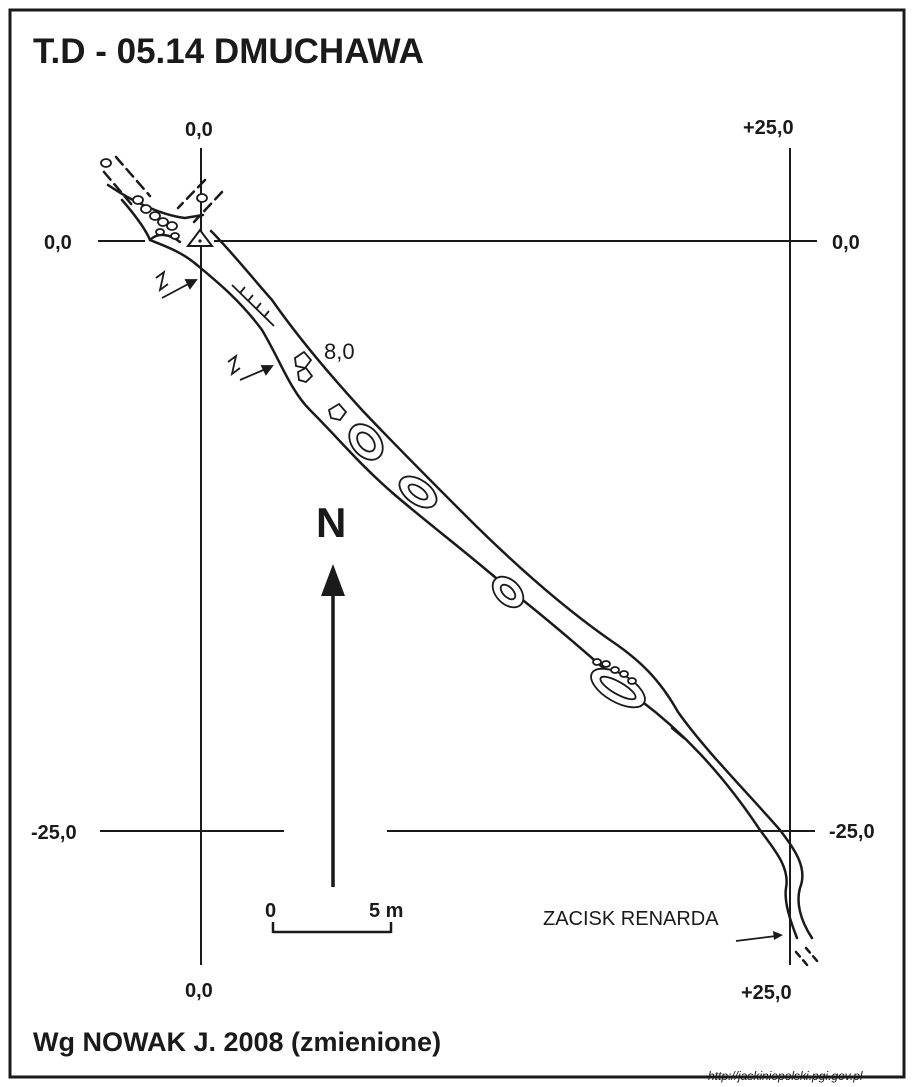 The image size is (914, 1087). I want to click on scale-label-start: 0, so click(270, 911).